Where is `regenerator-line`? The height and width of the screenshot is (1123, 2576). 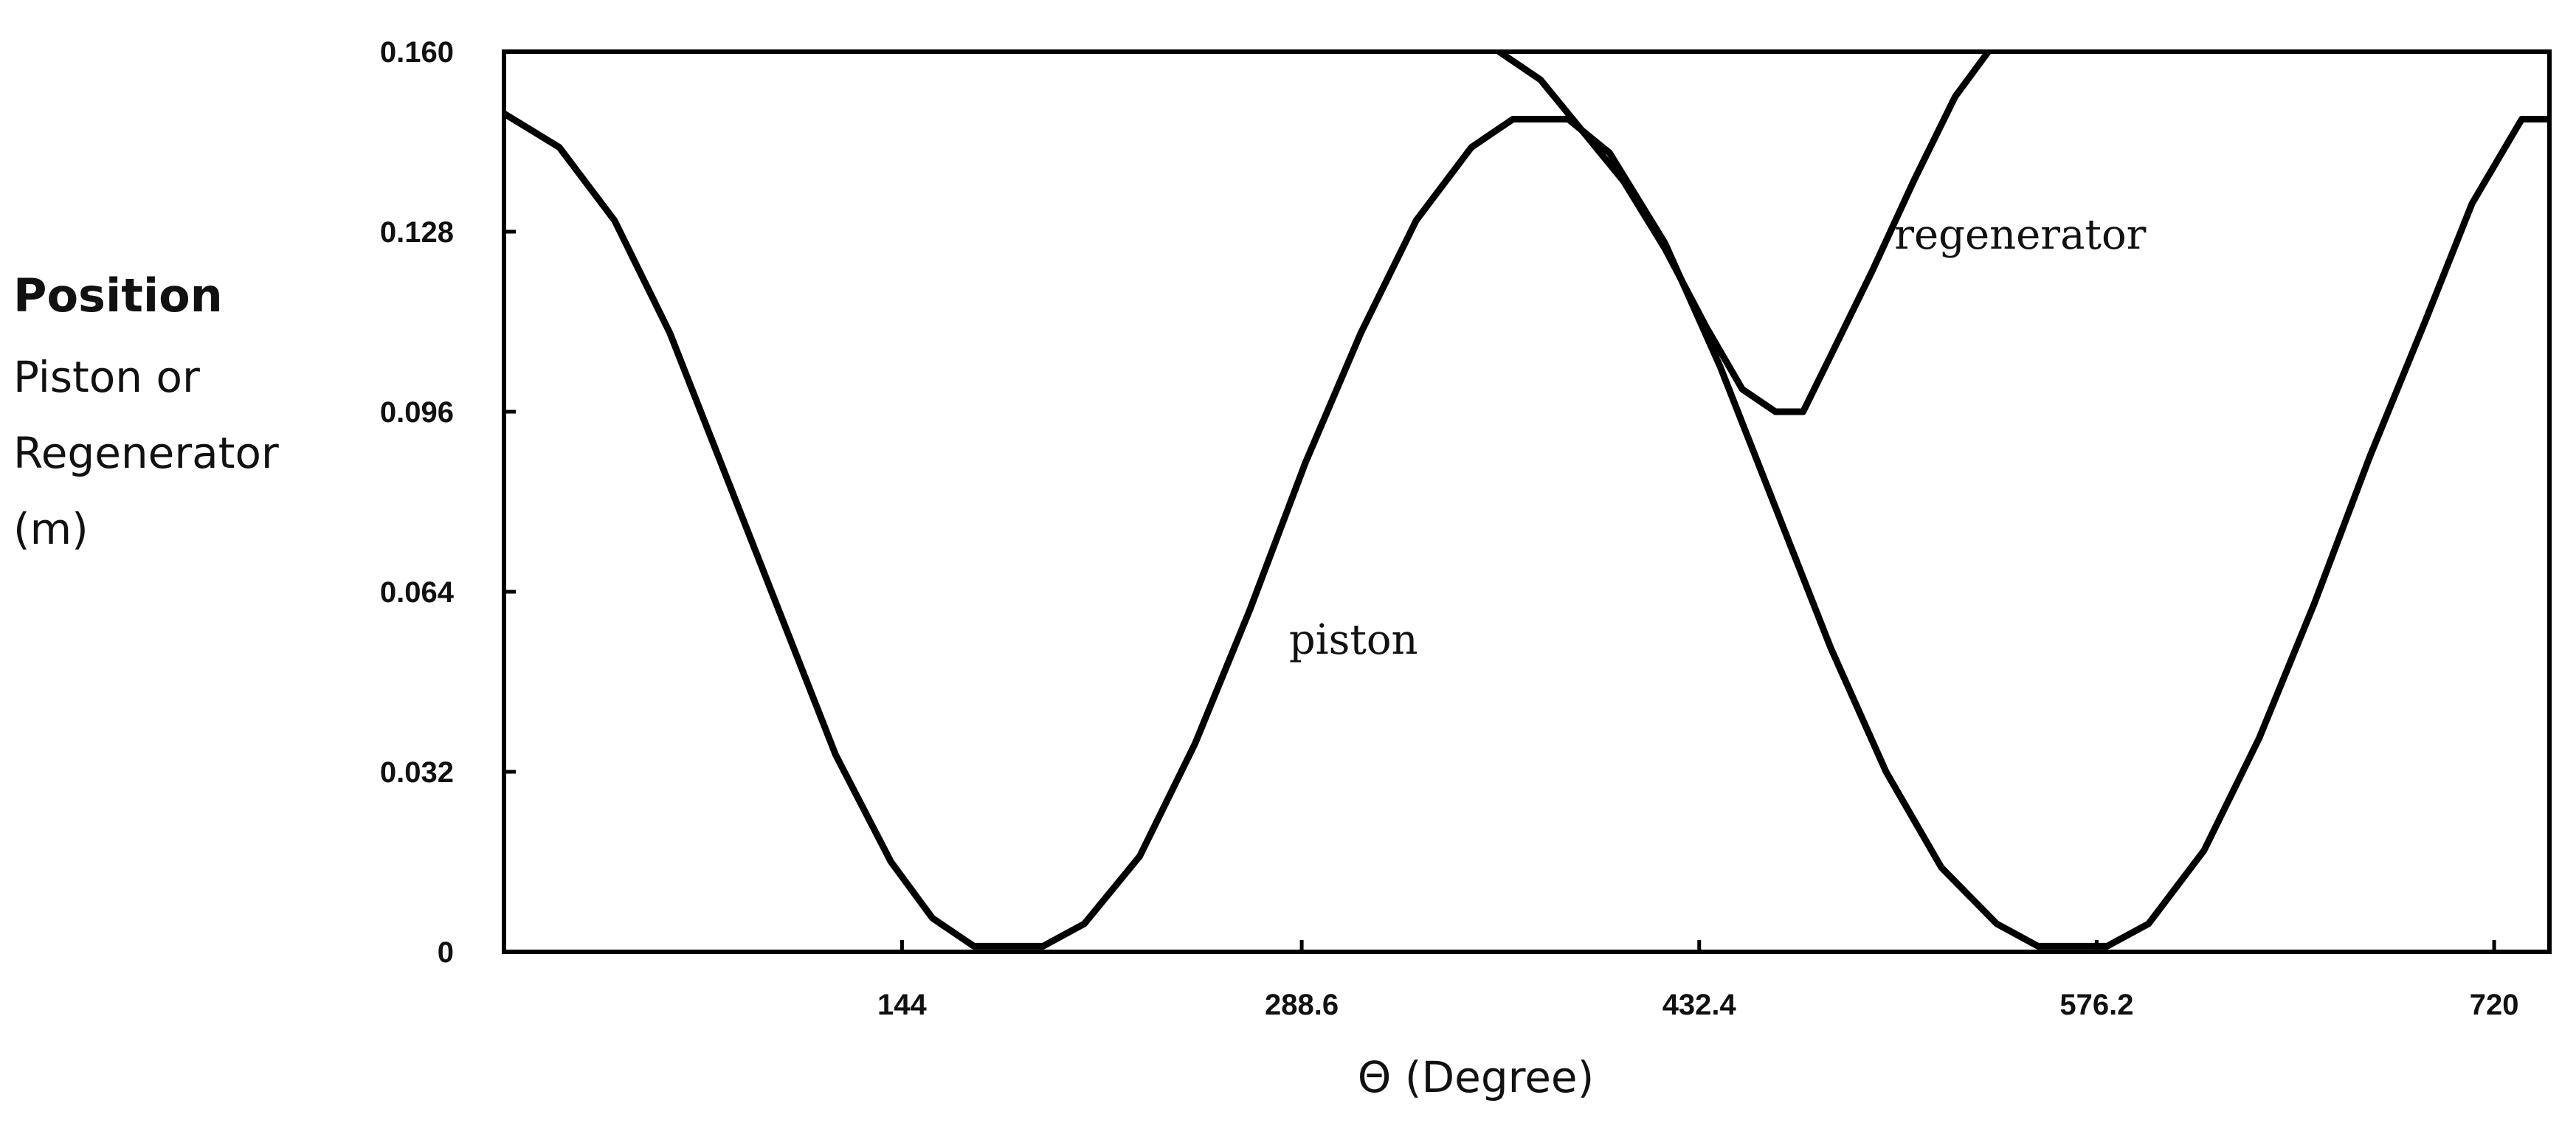
regenerator-line is located at coordinates (1744, 234).